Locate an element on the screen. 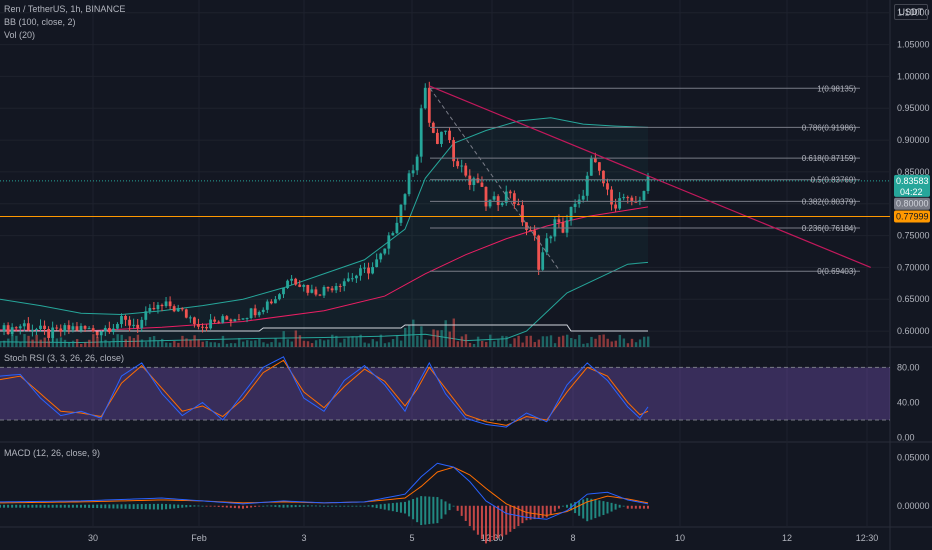  stoch-rsi-legend: Stoch RSI (3, 3, 26, 26, close) is located at coordinates (64, 358).